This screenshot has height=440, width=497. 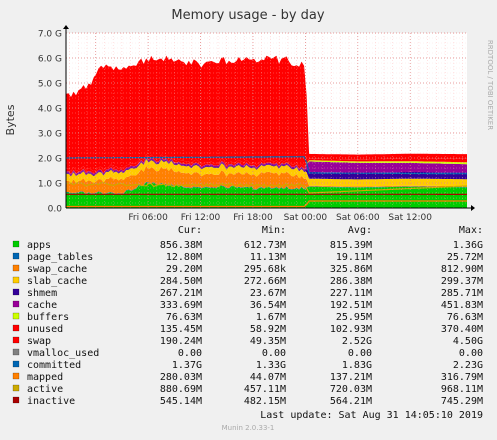 What do you see at coordinates (247, 15) in the screenshot?
I see `chart-title: Memory usage - by day` at bounding box center [247, 15].